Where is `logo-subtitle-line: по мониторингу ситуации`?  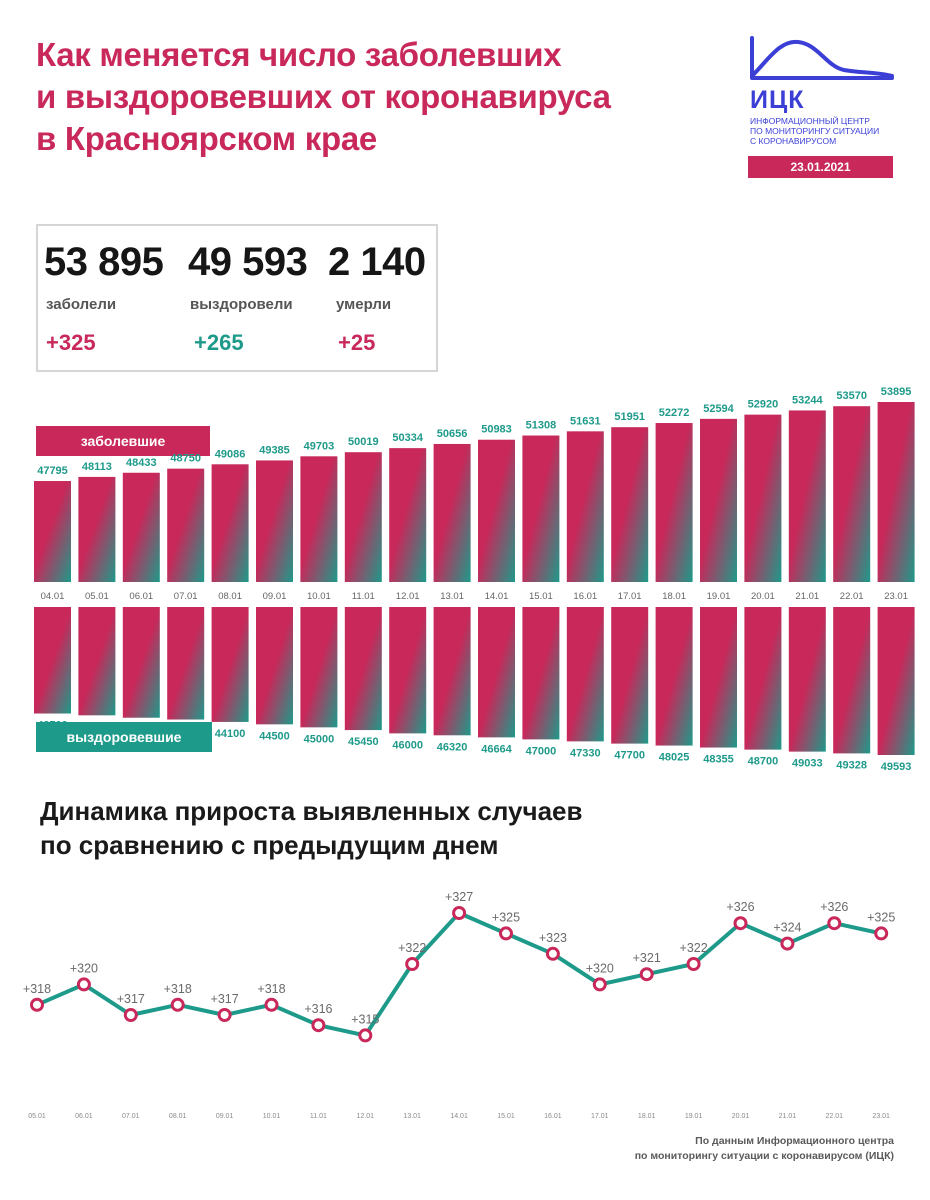
logo-subtitle-line: по мониторингу ситуации is located at coordinates (815, 131).